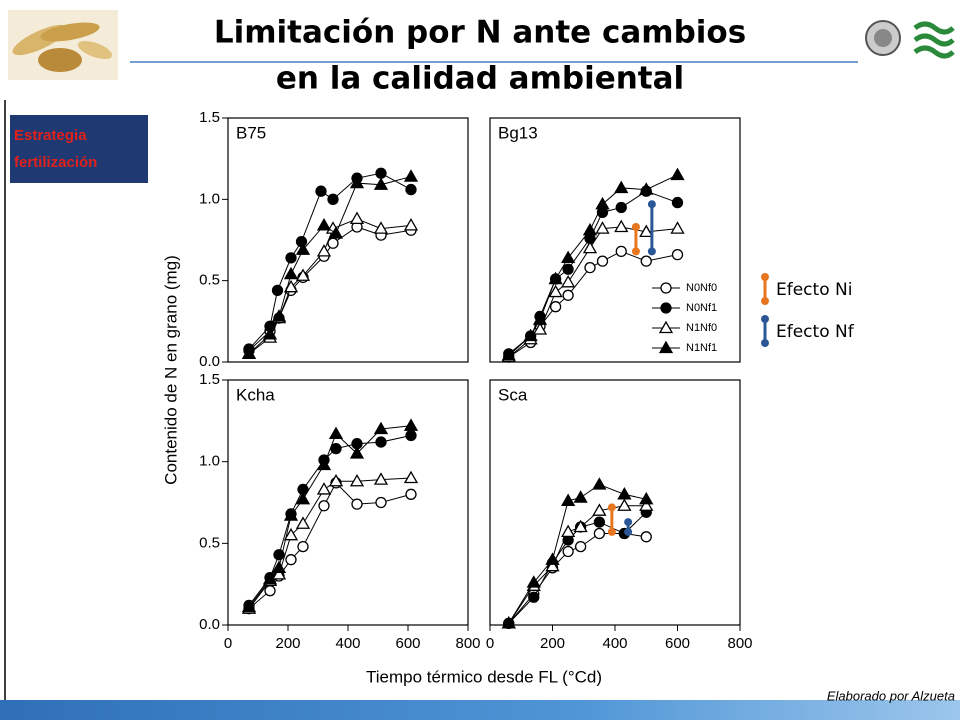 The image size is (960, 720). What do you see at coordinates (79, 149) in the screenshot?
I see `side-box` at bounding box center [79, 149].